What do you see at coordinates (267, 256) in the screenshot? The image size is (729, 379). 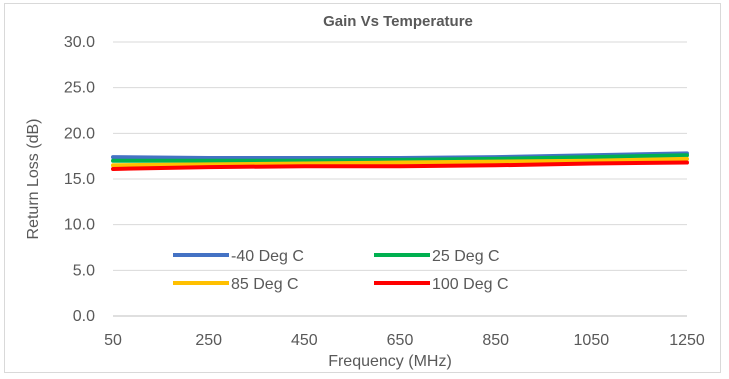 I see `legend-label: -40 Deg C` at bounding box center [267, 256].